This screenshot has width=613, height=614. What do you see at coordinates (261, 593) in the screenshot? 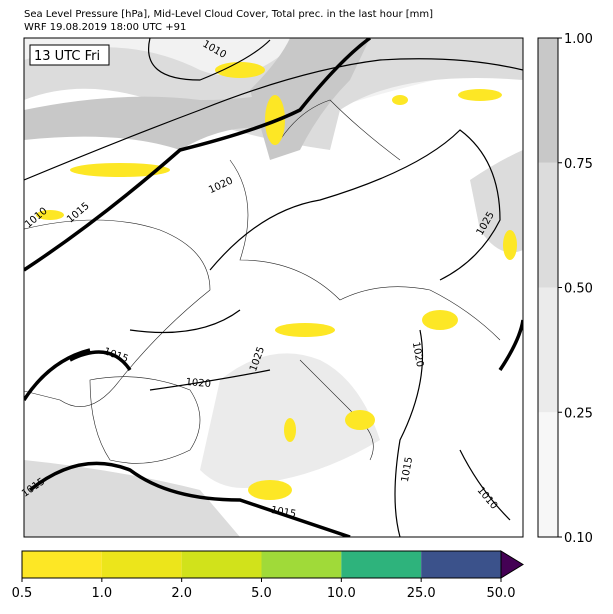
I see `colorbar-tick-label: 5.0` at bounding box center [261, 593].